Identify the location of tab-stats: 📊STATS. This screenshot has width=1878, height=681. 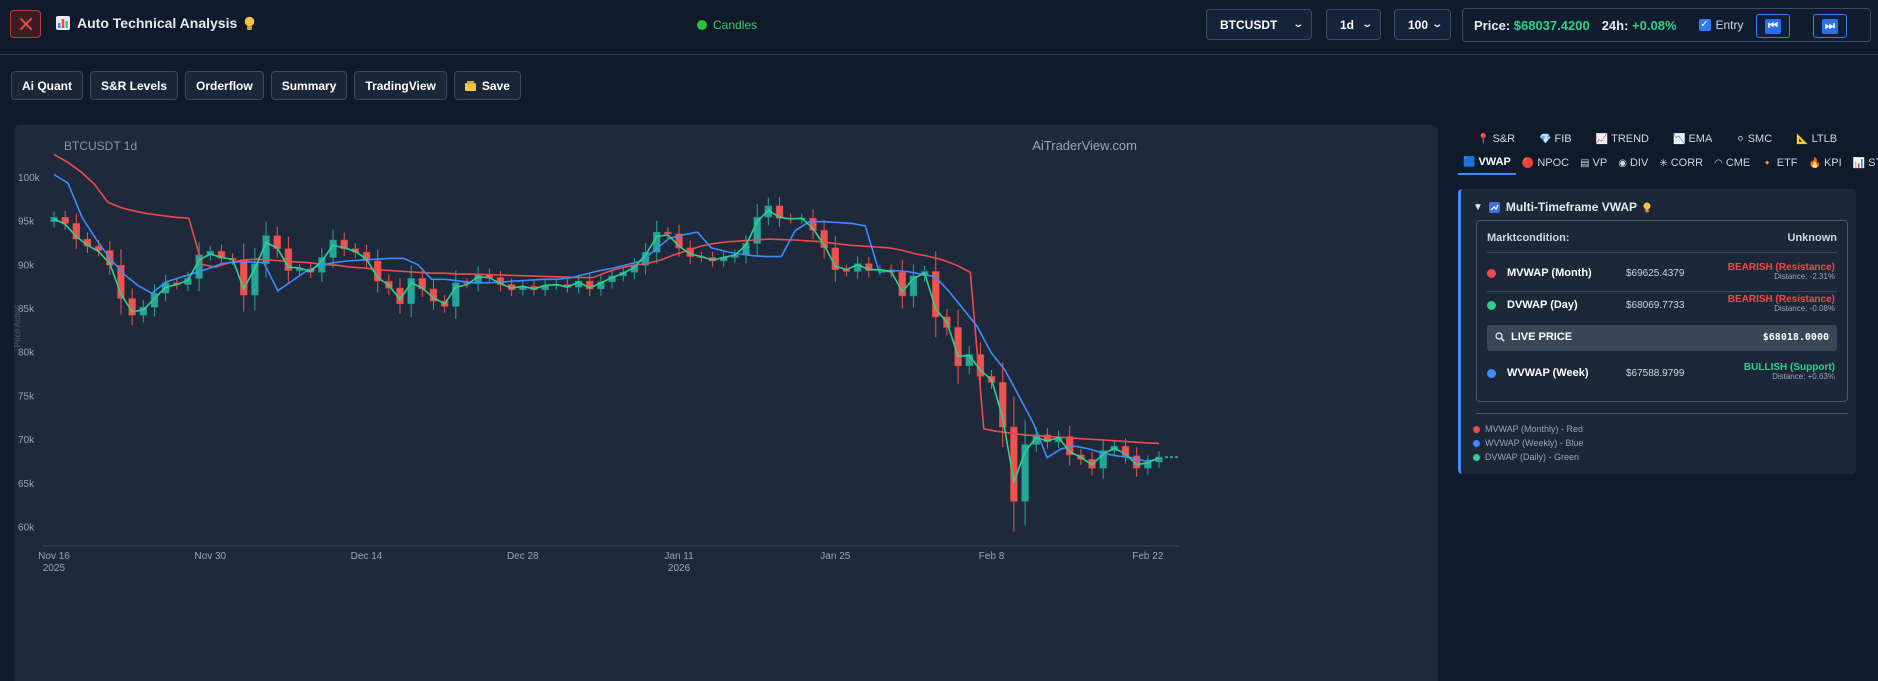
(1863, 163).